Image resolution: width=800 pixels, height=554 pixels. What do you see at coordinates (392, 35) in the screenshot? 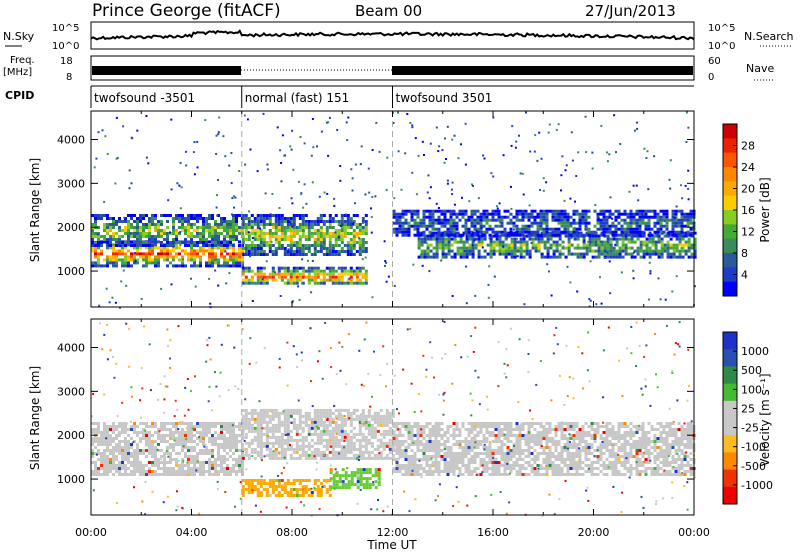
I see `nsky-trace` at bounding box center [392, 35].